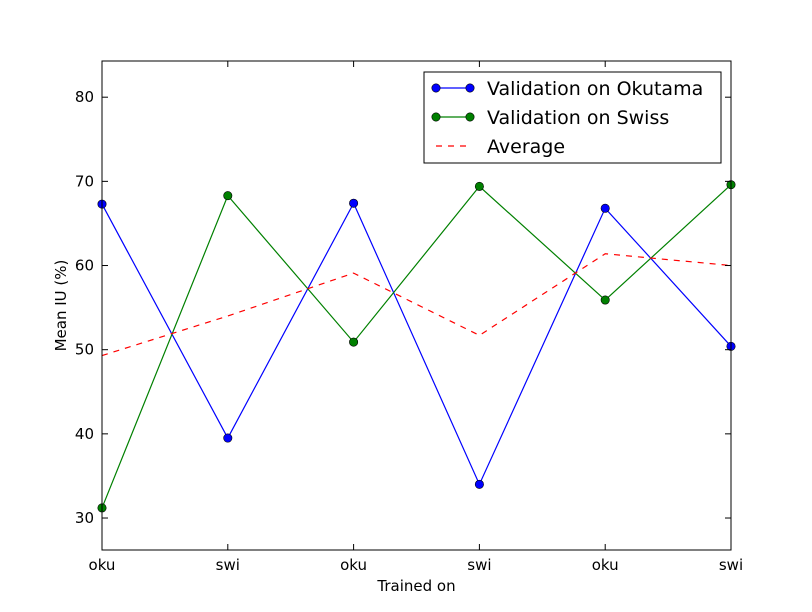 The image size is (812, 612). Describe the element at coordinates (84, 266) in the screenshot. I see `y-tick-label: 60` at that location.